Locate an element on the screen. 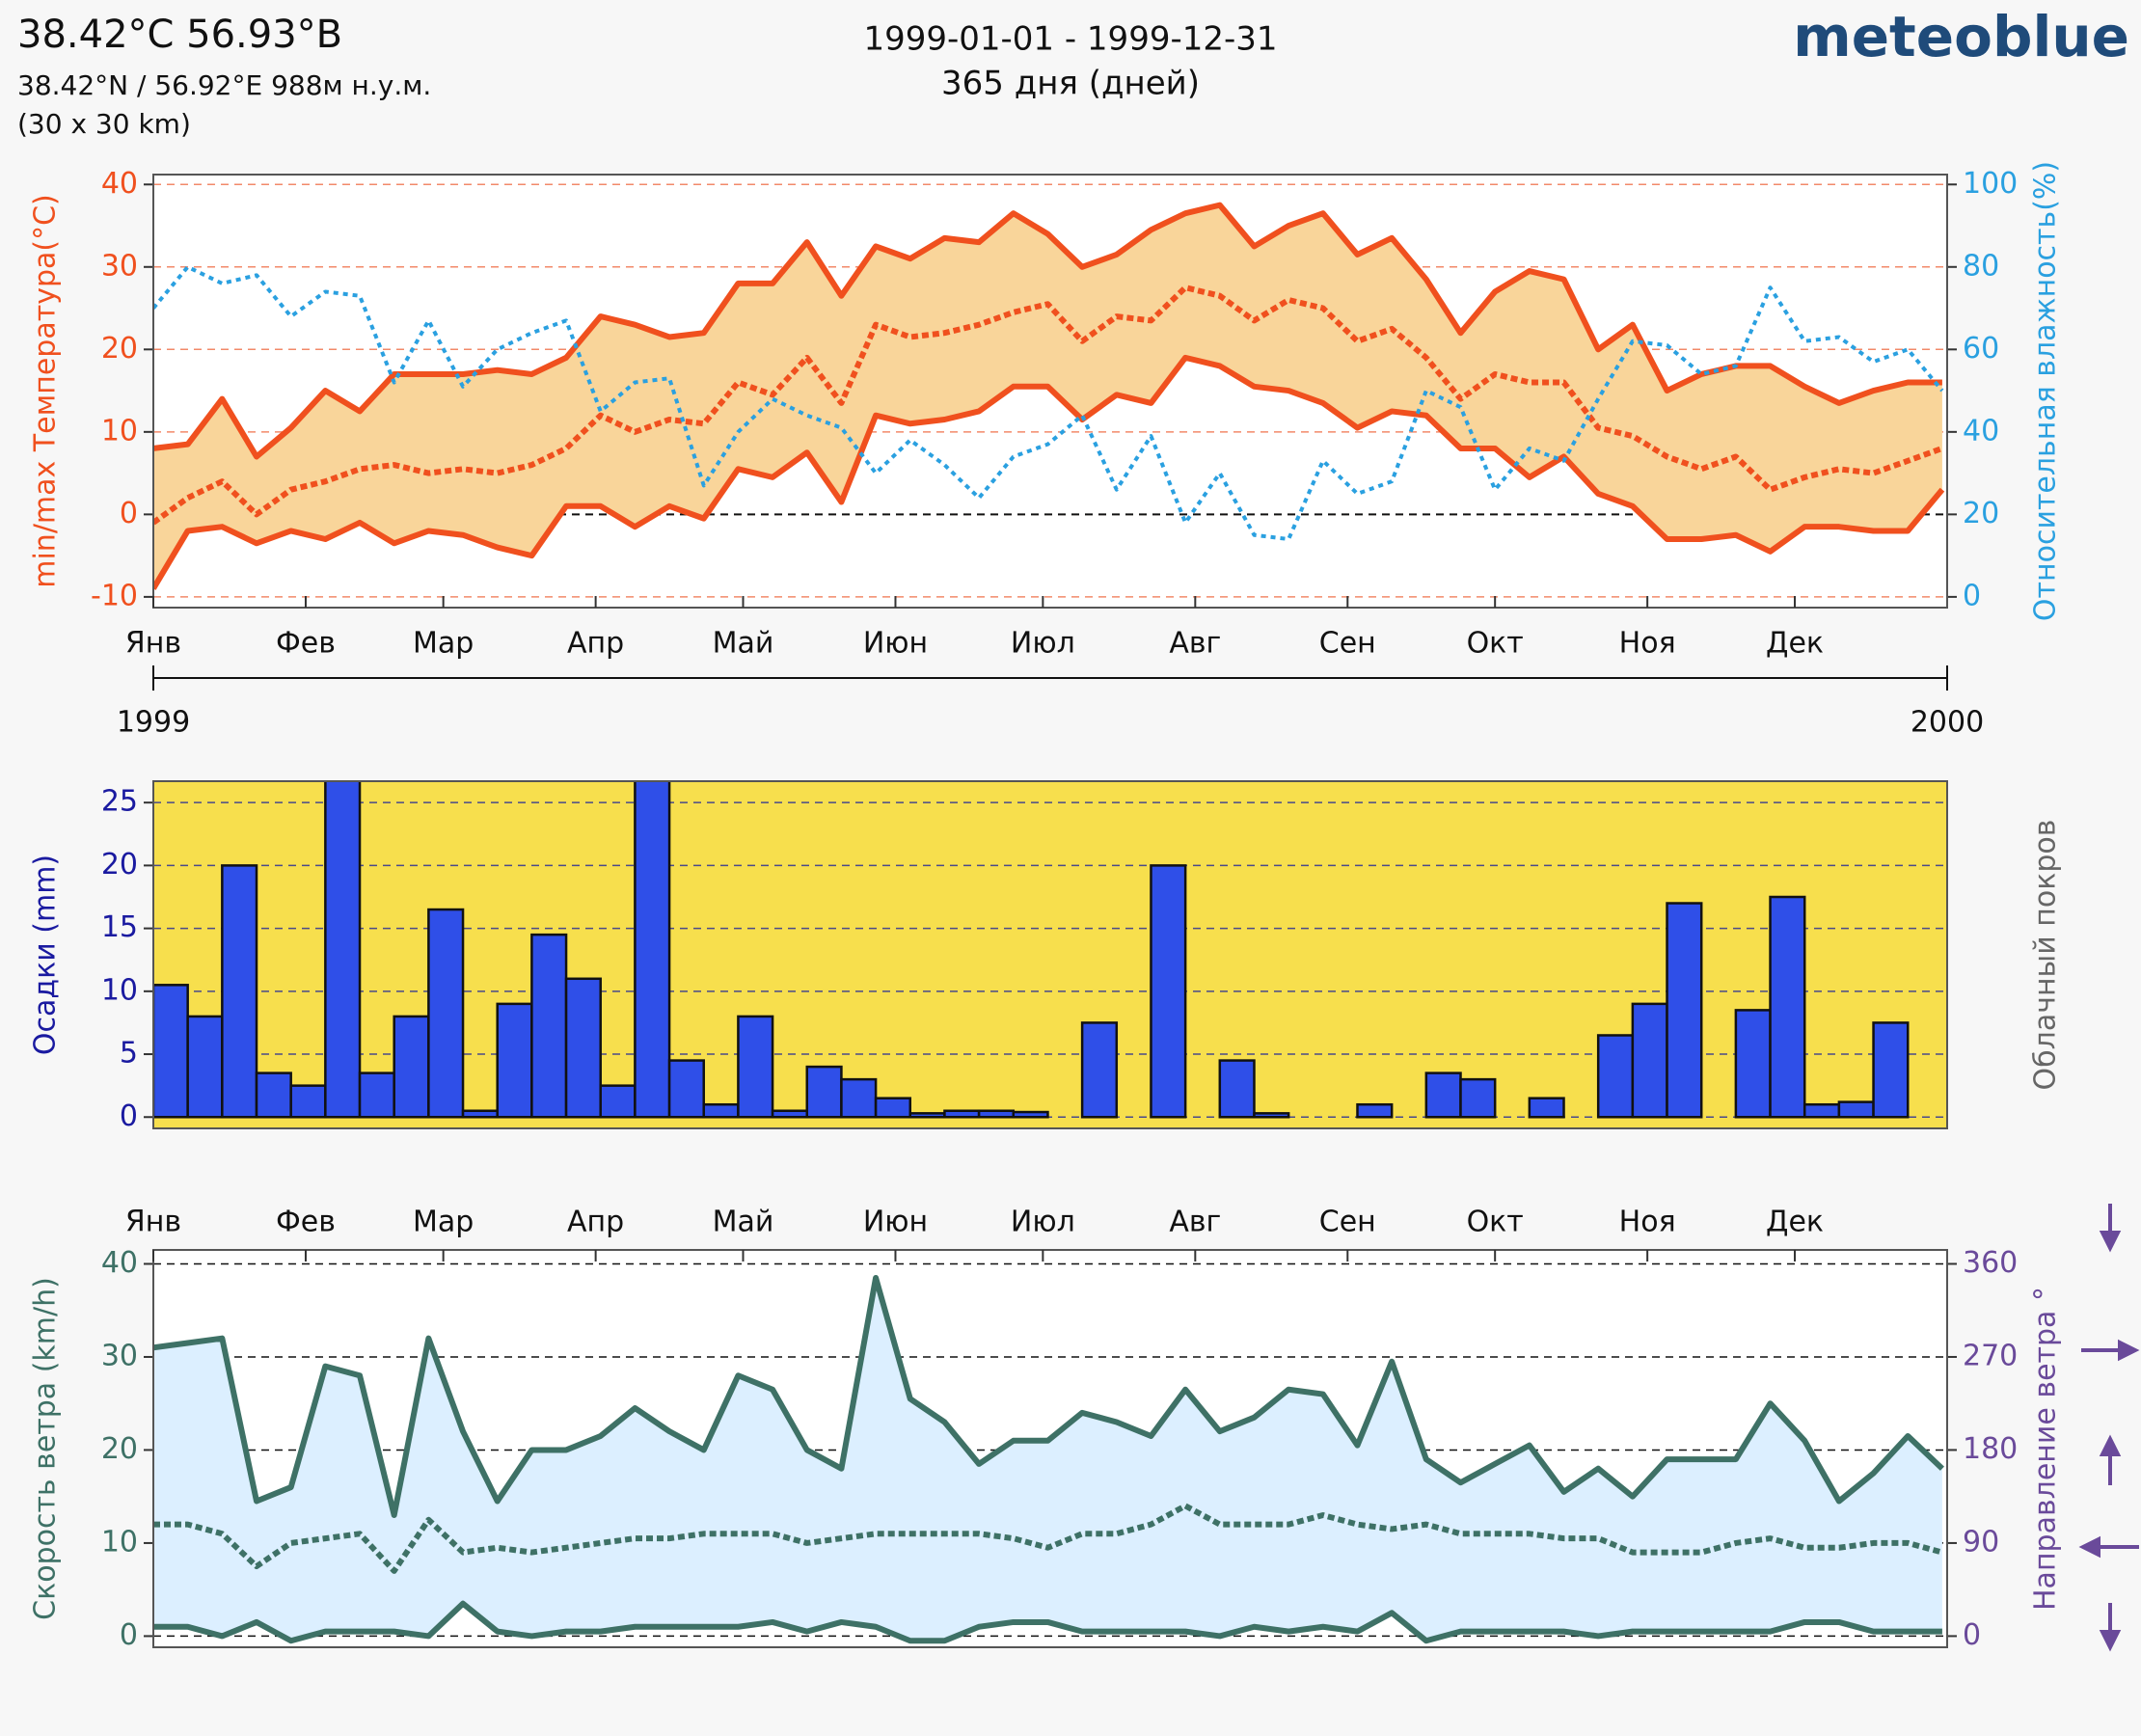  year-tick-label: 2000 is located at coordinates (1948, 723).